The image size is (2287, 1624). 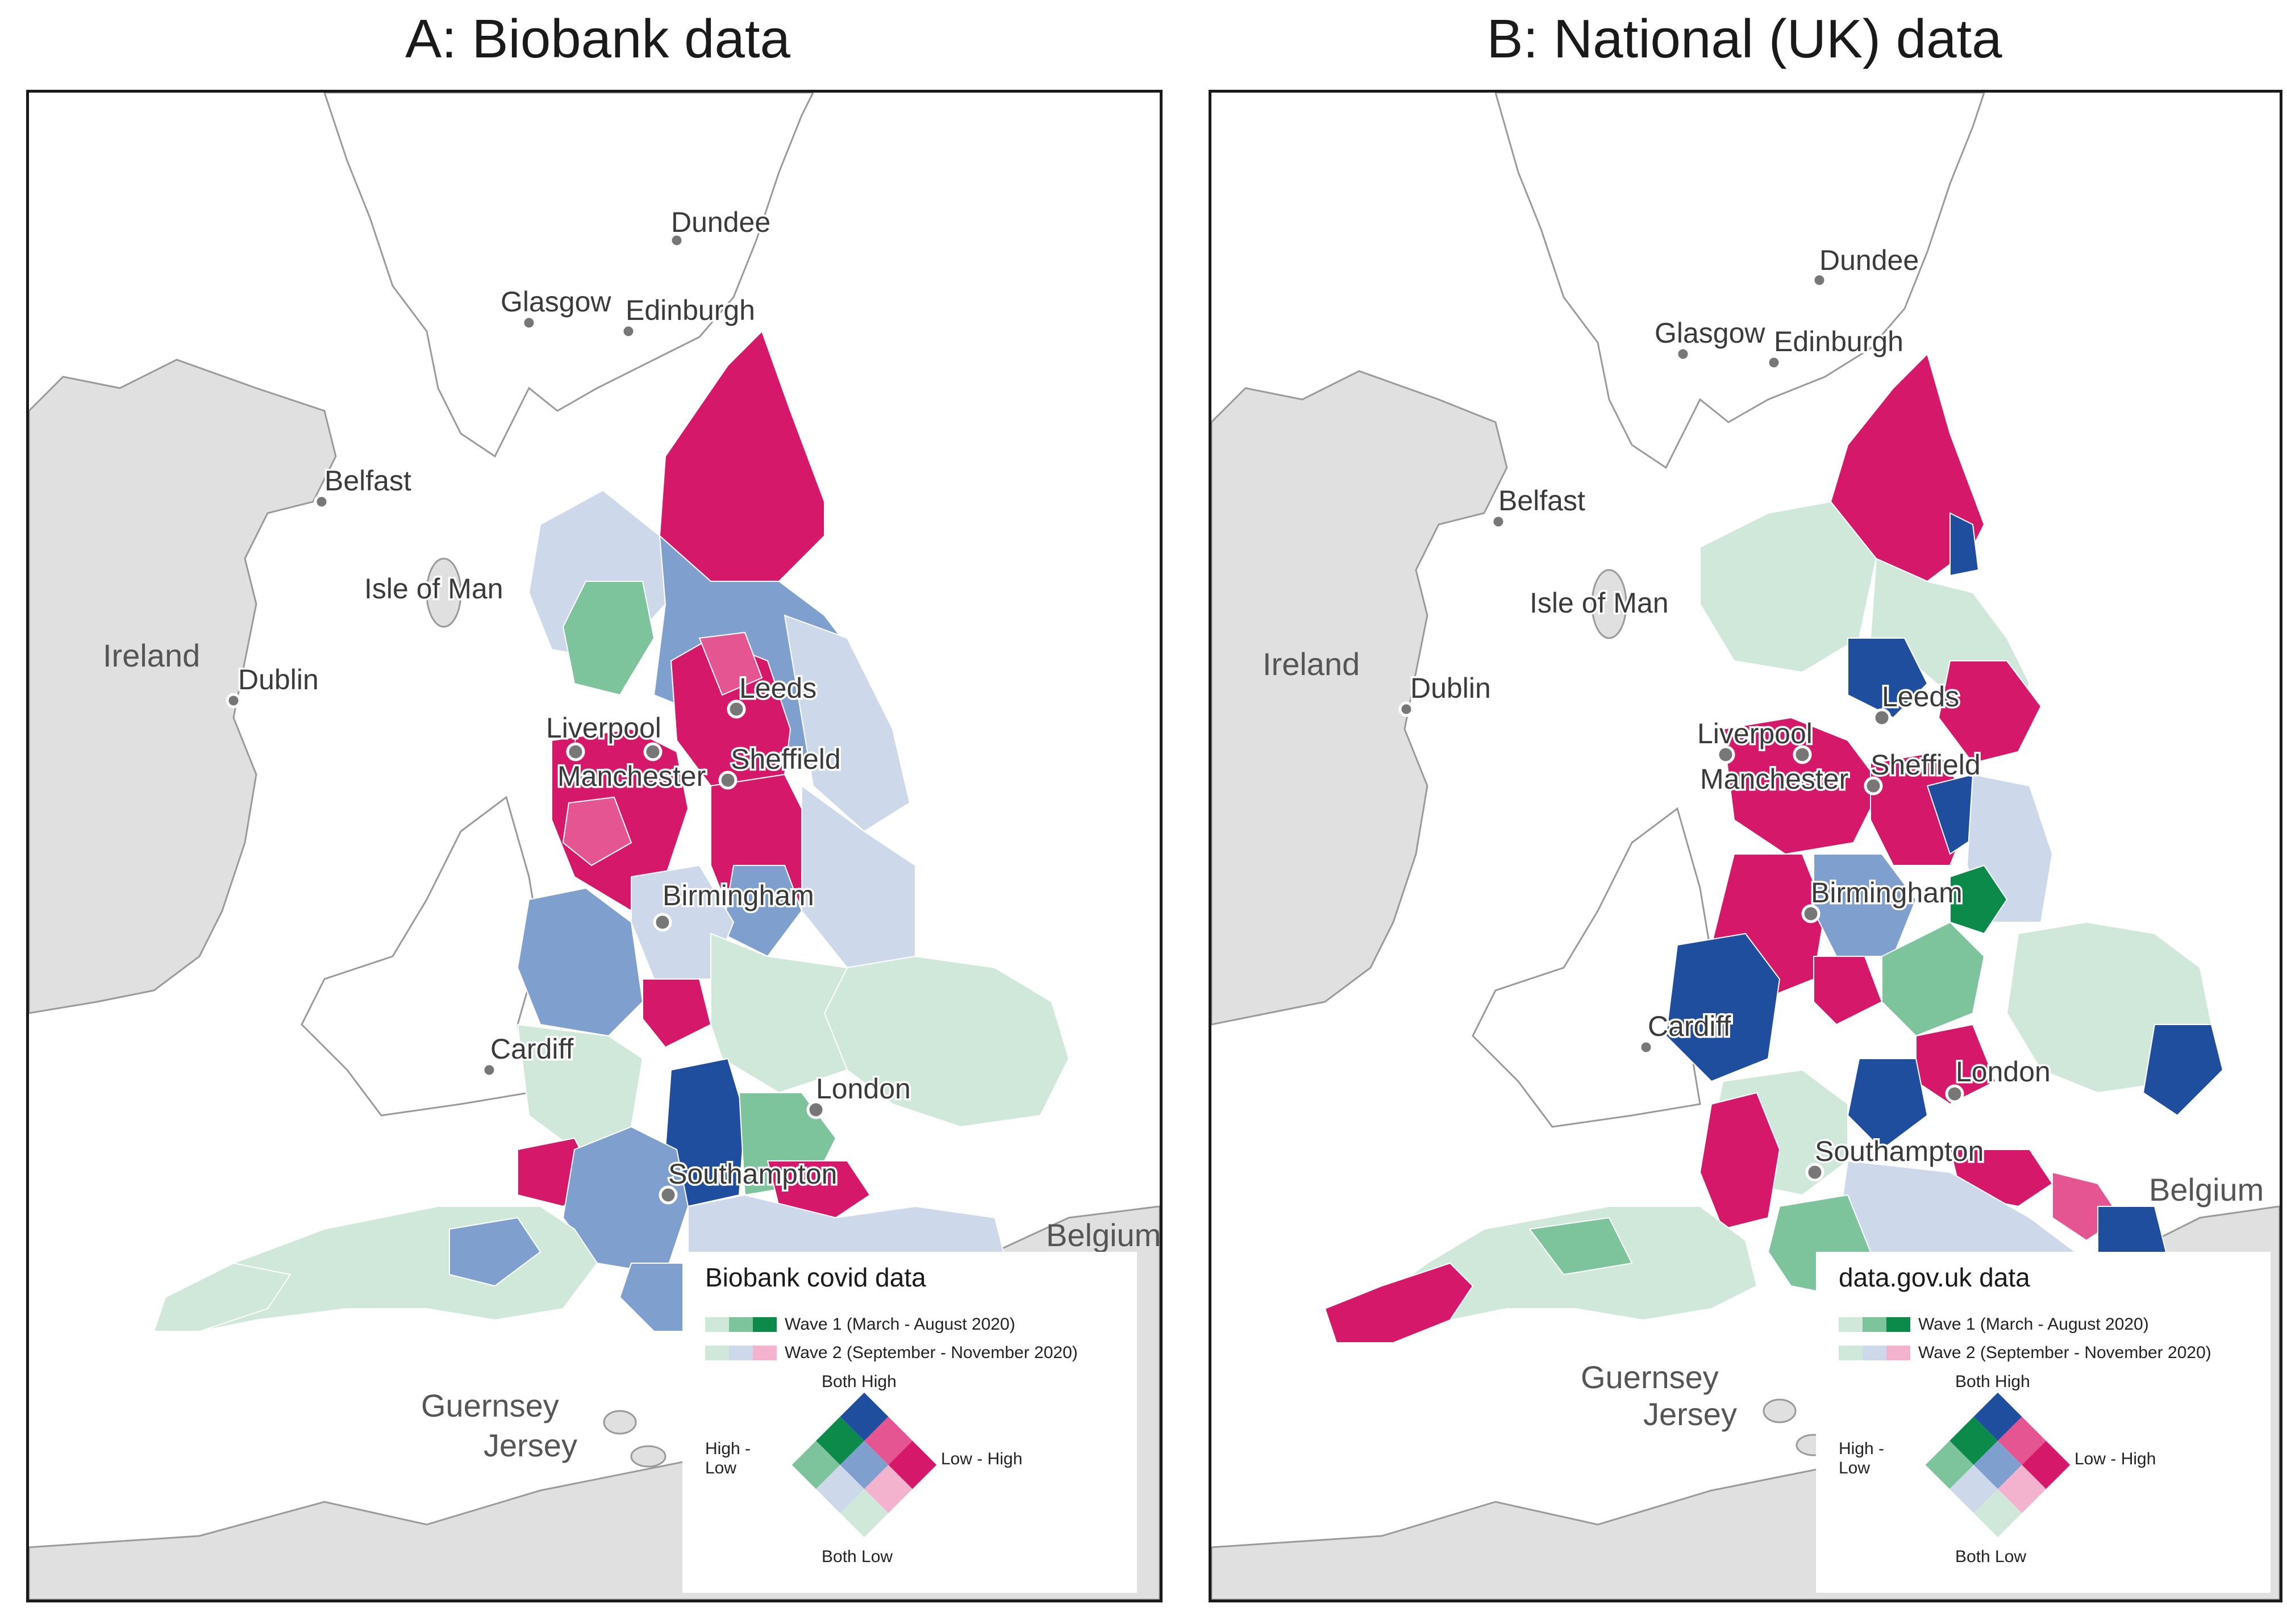 I want to click on city-markers-b, so click(x=1681, y=727).